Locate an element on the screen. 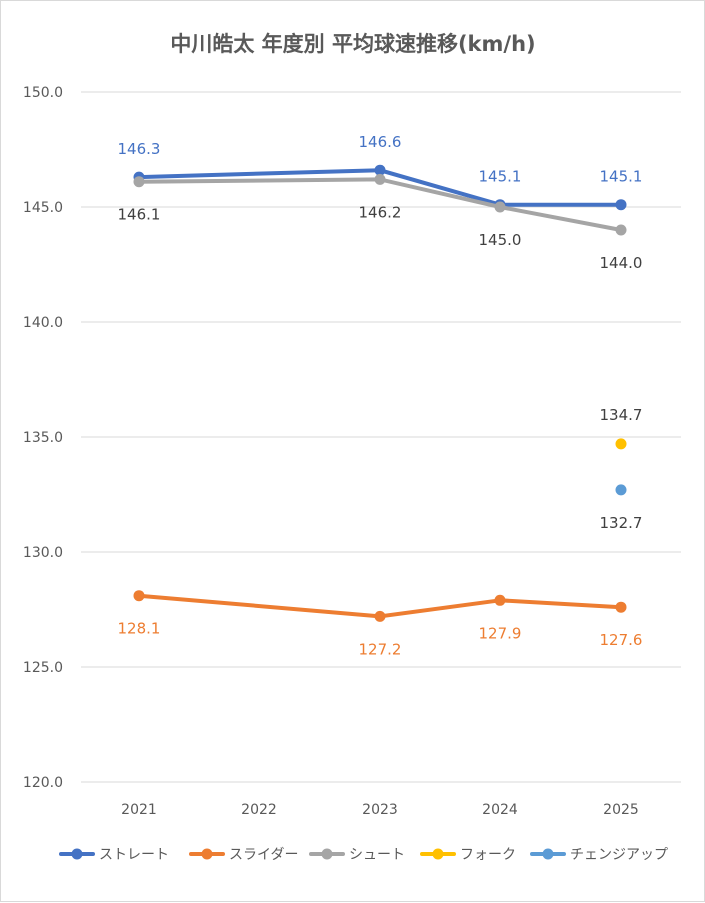  x-tick-label: 2025 is located at coordinates (621, 810).